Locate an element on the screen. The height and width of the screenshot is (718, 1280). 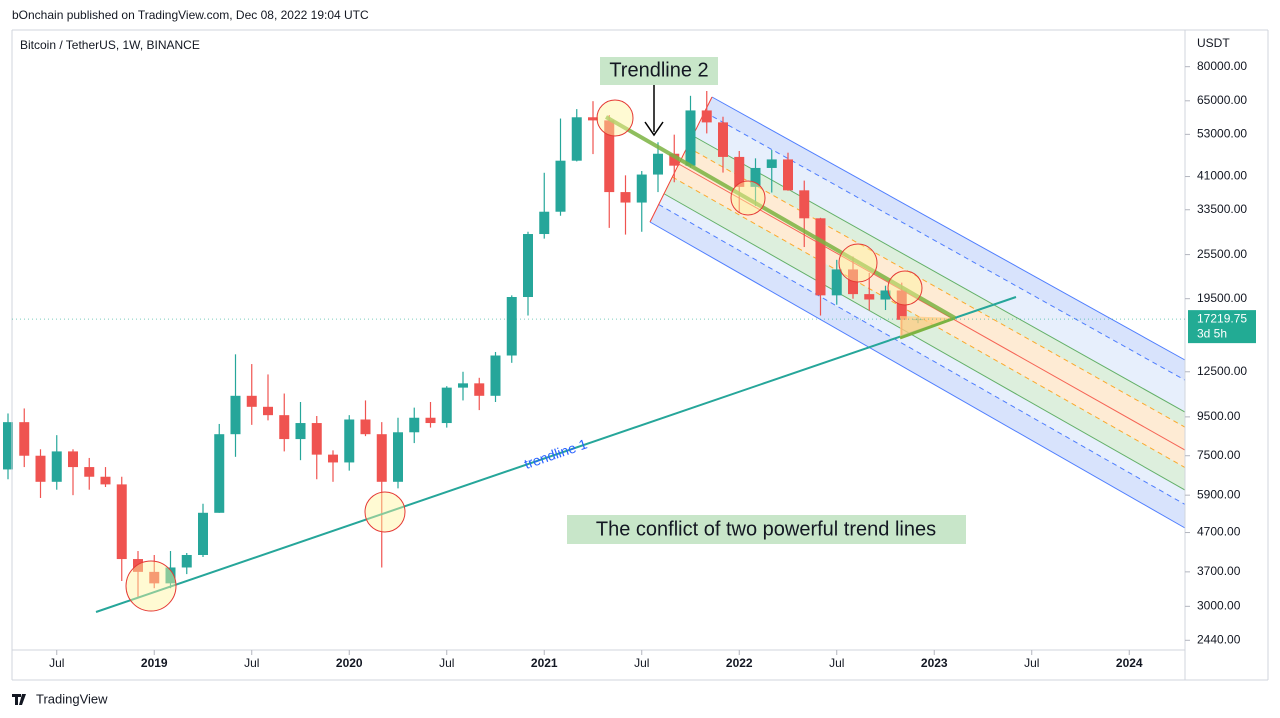
last-price: 17219.75 is located at coordinates (1222, 318).